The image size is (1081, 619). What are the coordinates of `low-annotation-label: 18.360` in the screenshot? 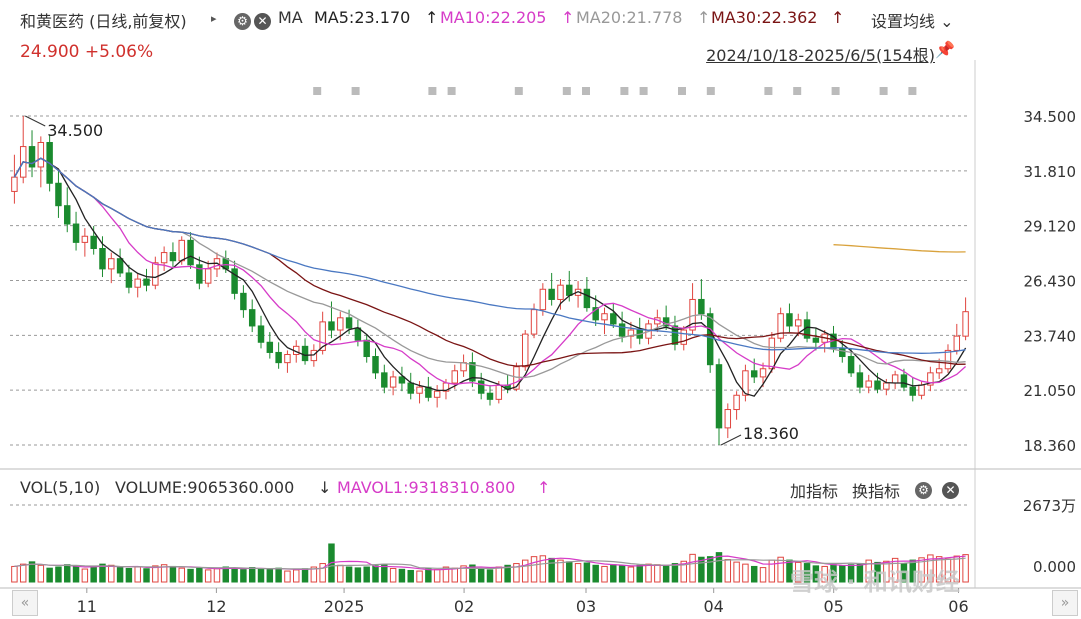 It's located at (771, 433).